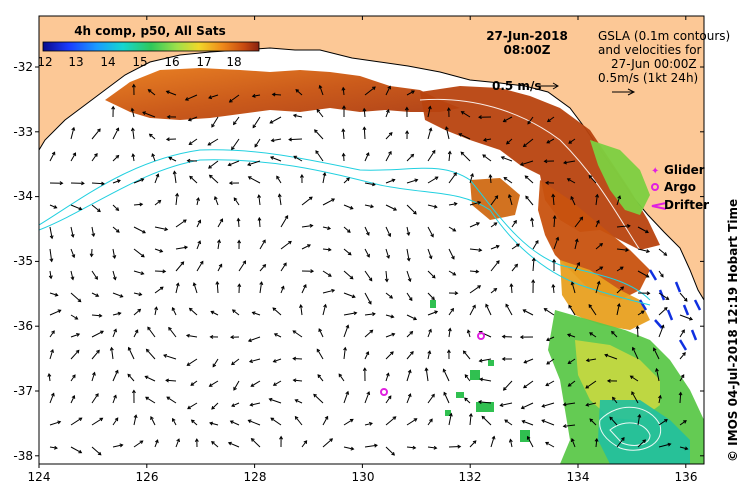 The width and height of the screenshot is (749, 496). Describe the element at coordinates (23, 67) in the screenshot. I see `lat-tick-32: -32` at that location.